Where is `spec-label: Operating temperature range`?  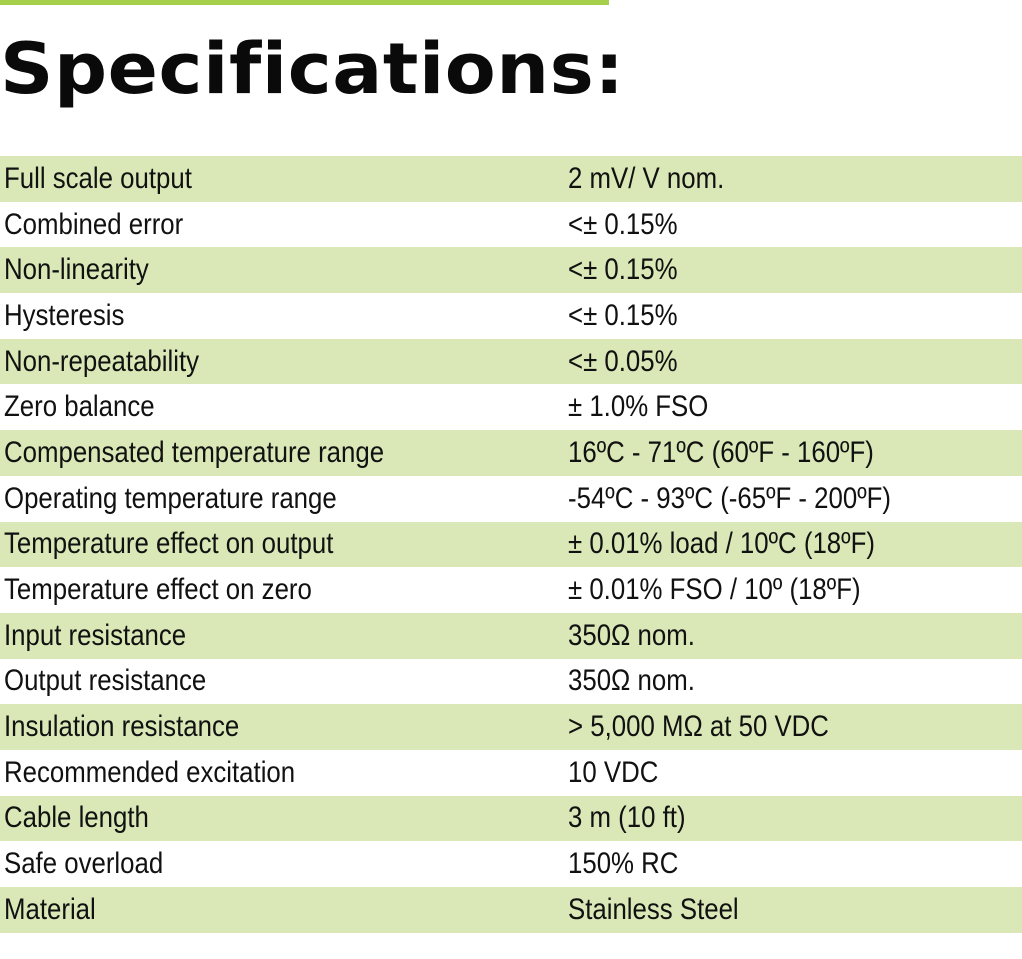
spec-label: Operating temperature range is located at coordinates (170, 498).